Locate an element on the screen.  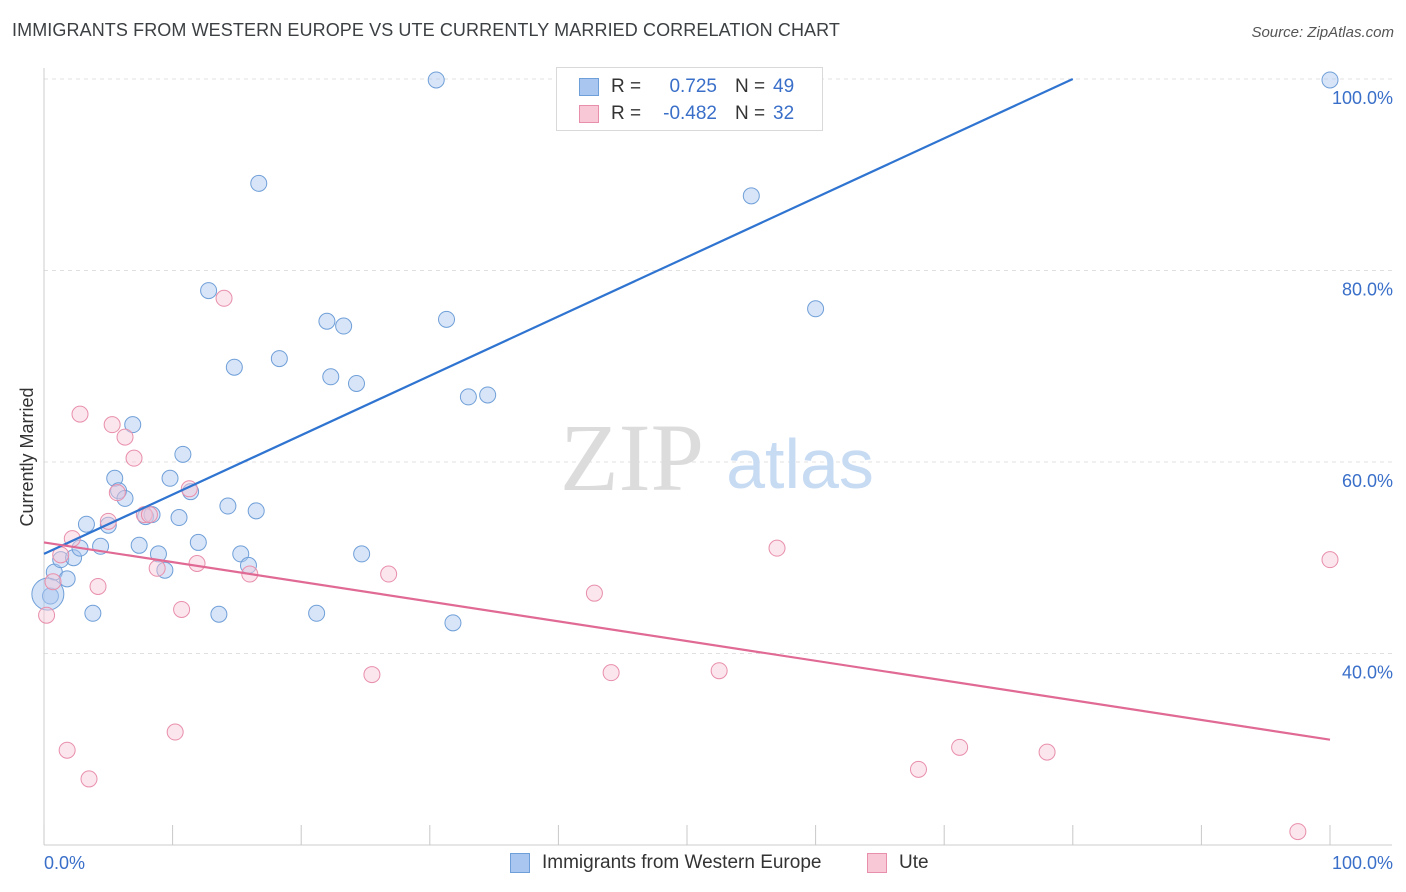
legend-r-value: -0.482 is located at coordinates (690, 113).